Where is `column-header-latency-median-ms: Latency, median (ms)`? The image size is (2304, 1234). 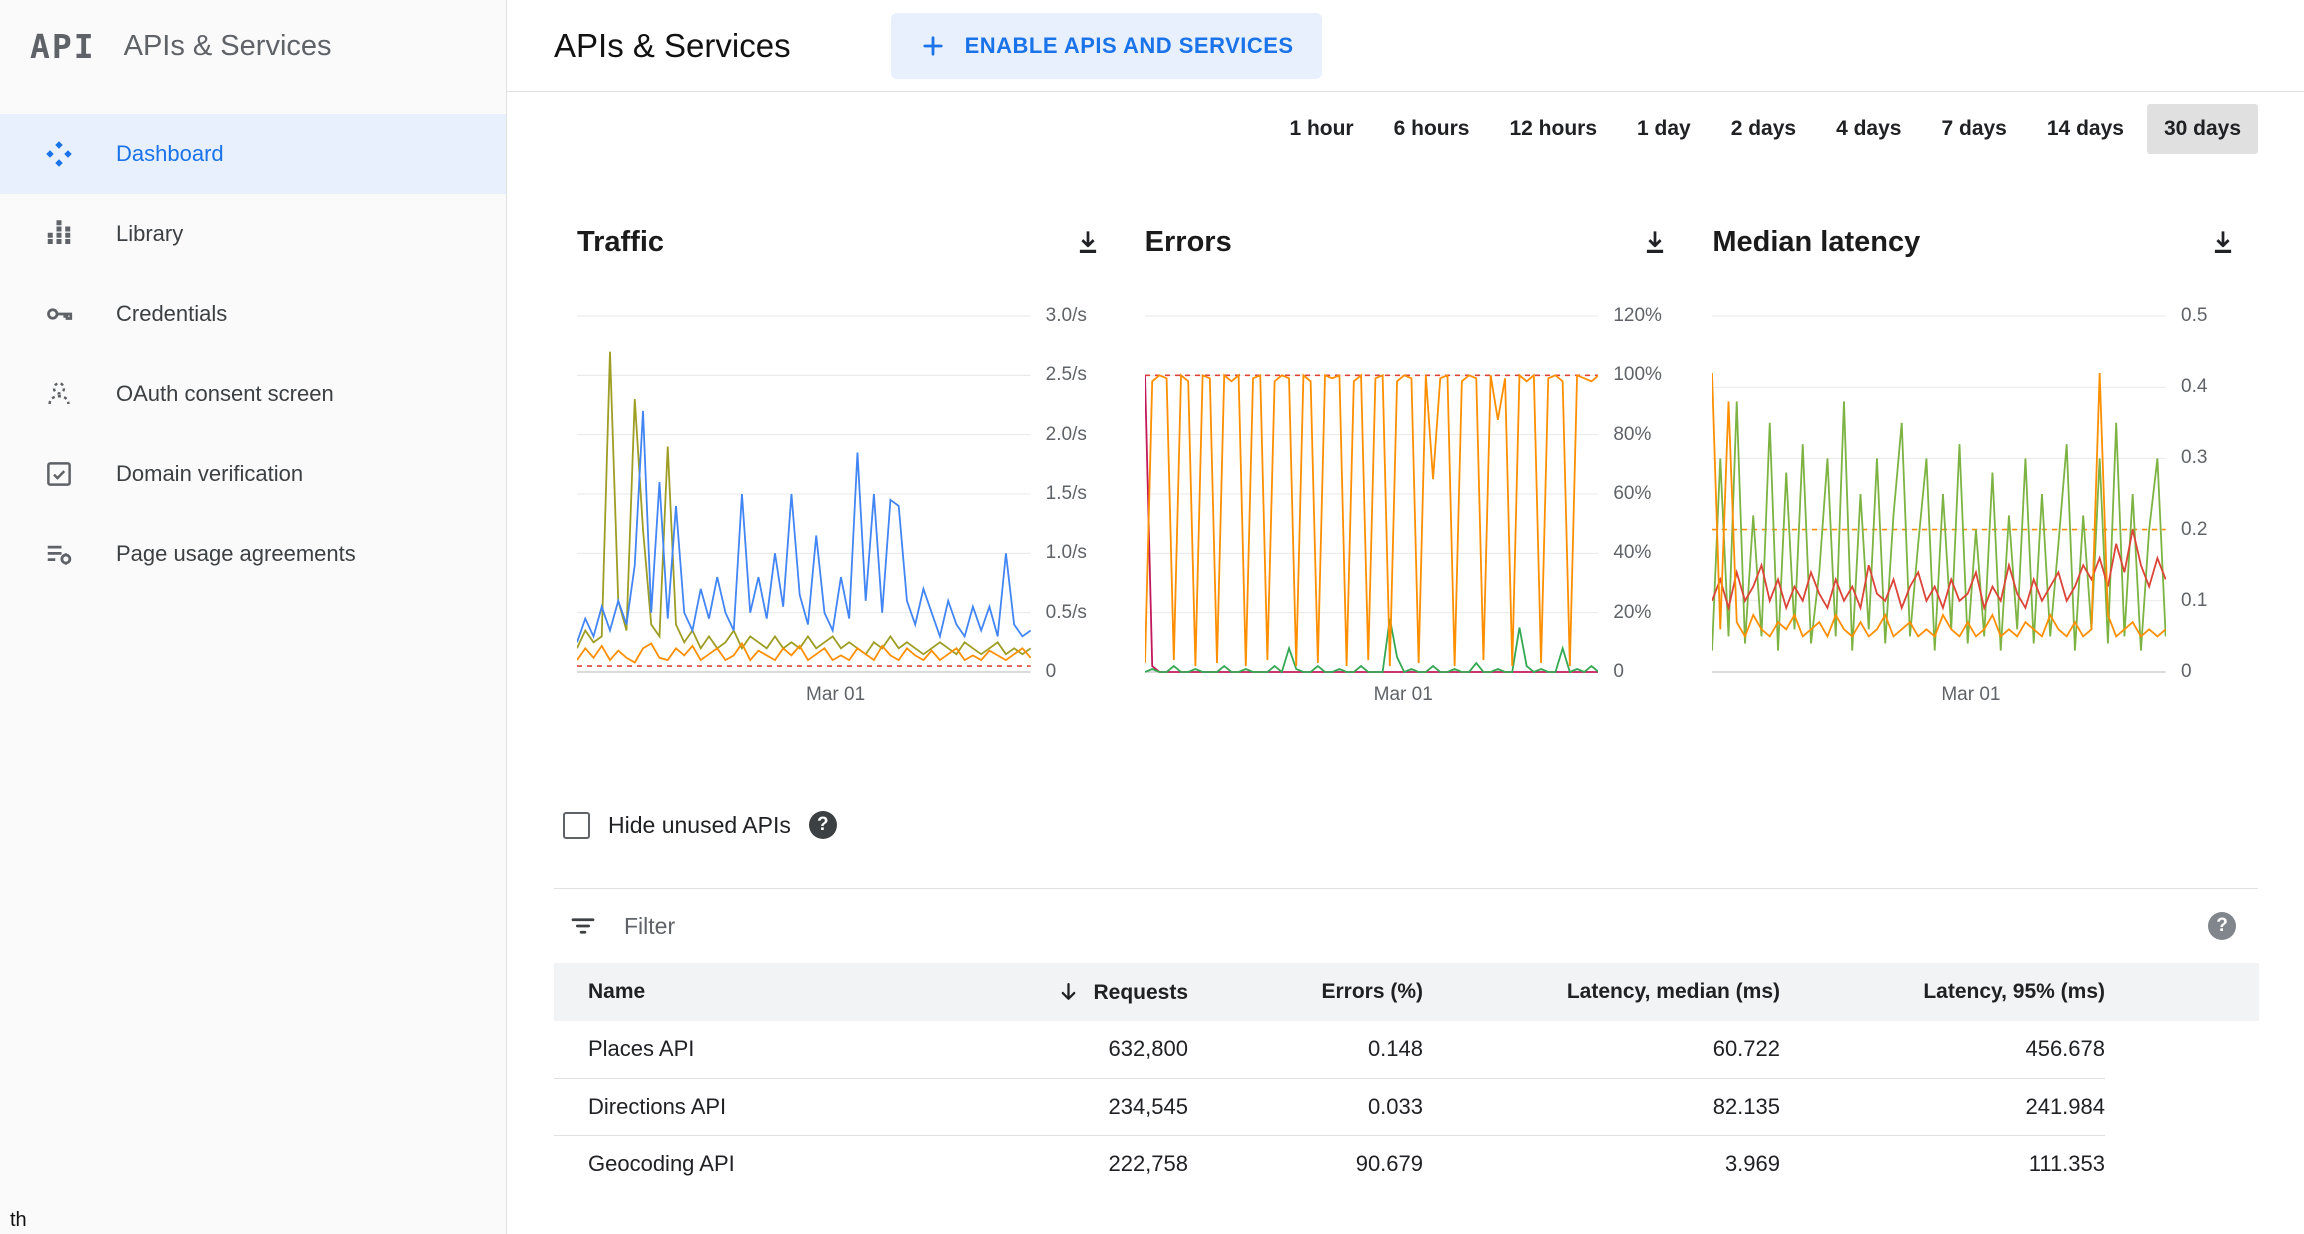 column-header-latency-median-ms: Latency, median (ms) is located at coordinates (1673, 991).